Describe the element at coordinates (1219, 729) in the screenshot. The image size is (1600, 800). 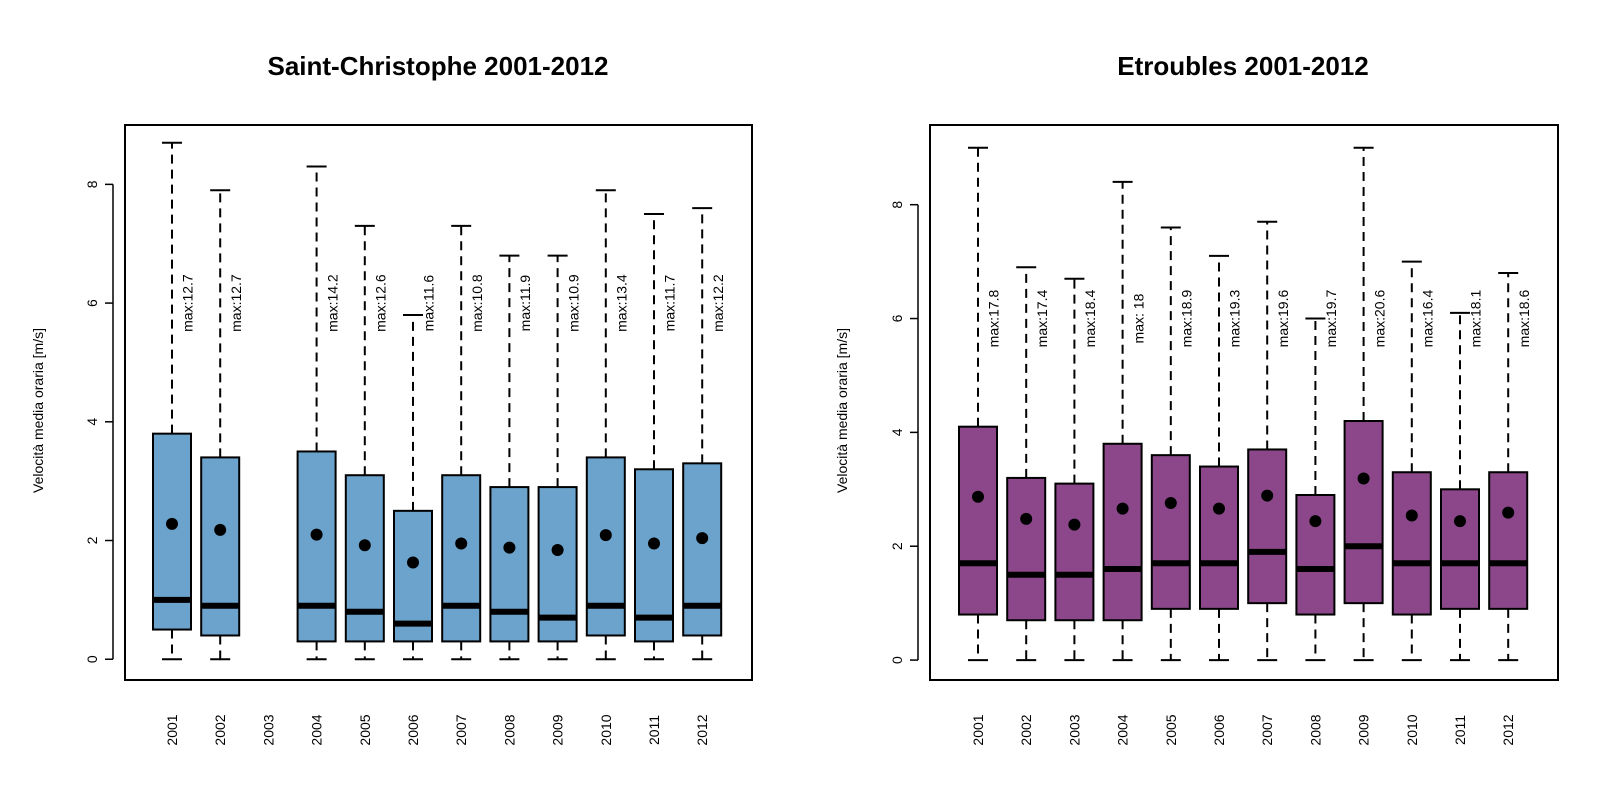
I see `x-tick-label-2006: 2006` at that location.